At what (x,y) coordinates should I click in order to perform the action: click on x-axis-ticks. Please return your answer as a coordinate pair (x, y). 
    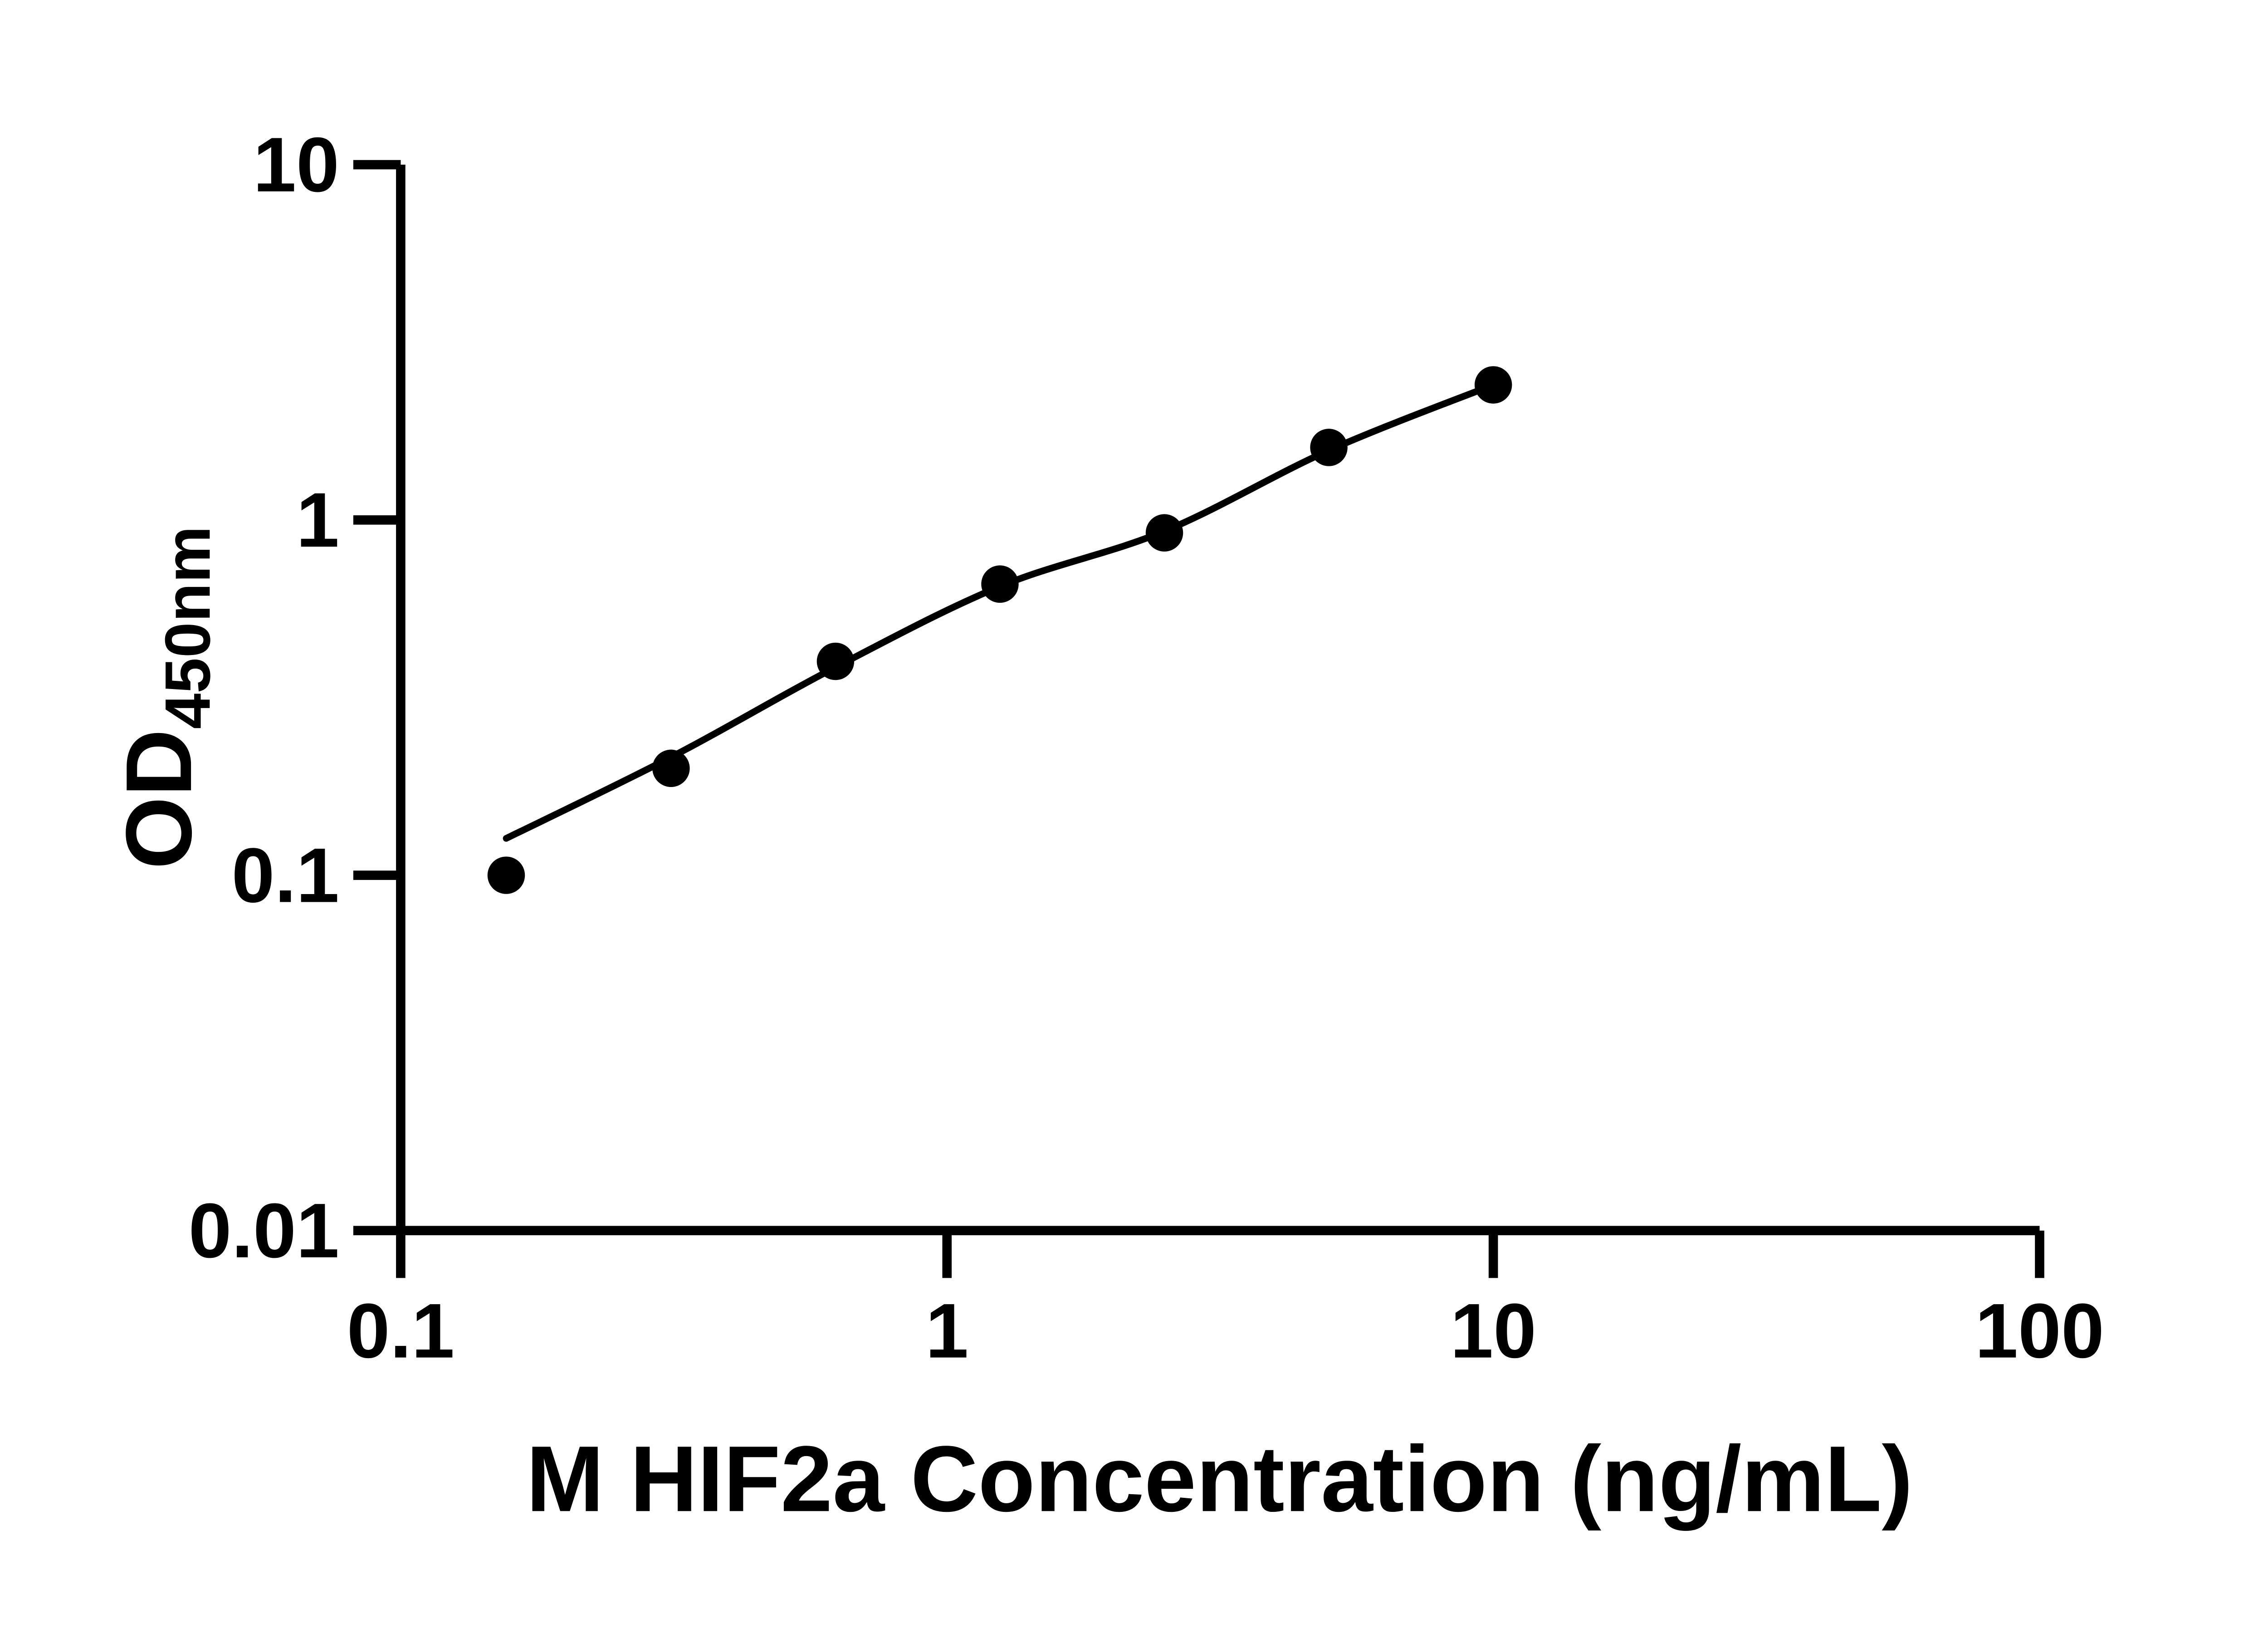
    Looking at the image, I should click on (1220, 1254).